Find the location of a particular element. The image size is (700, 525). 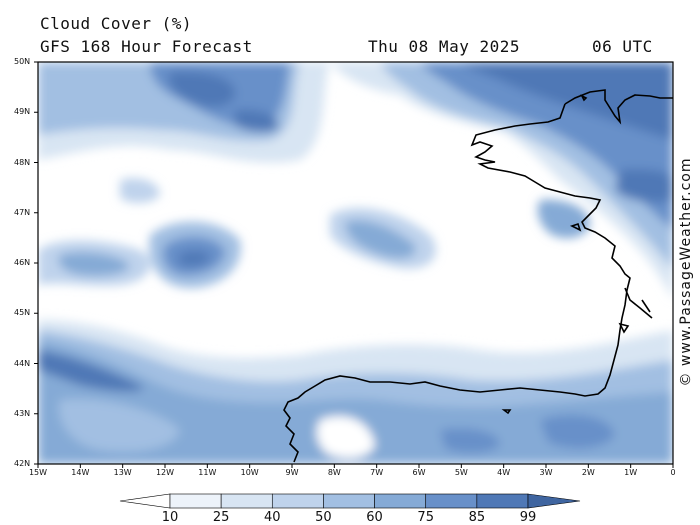

lat-label: 46N is located at coordinates (22, 262).